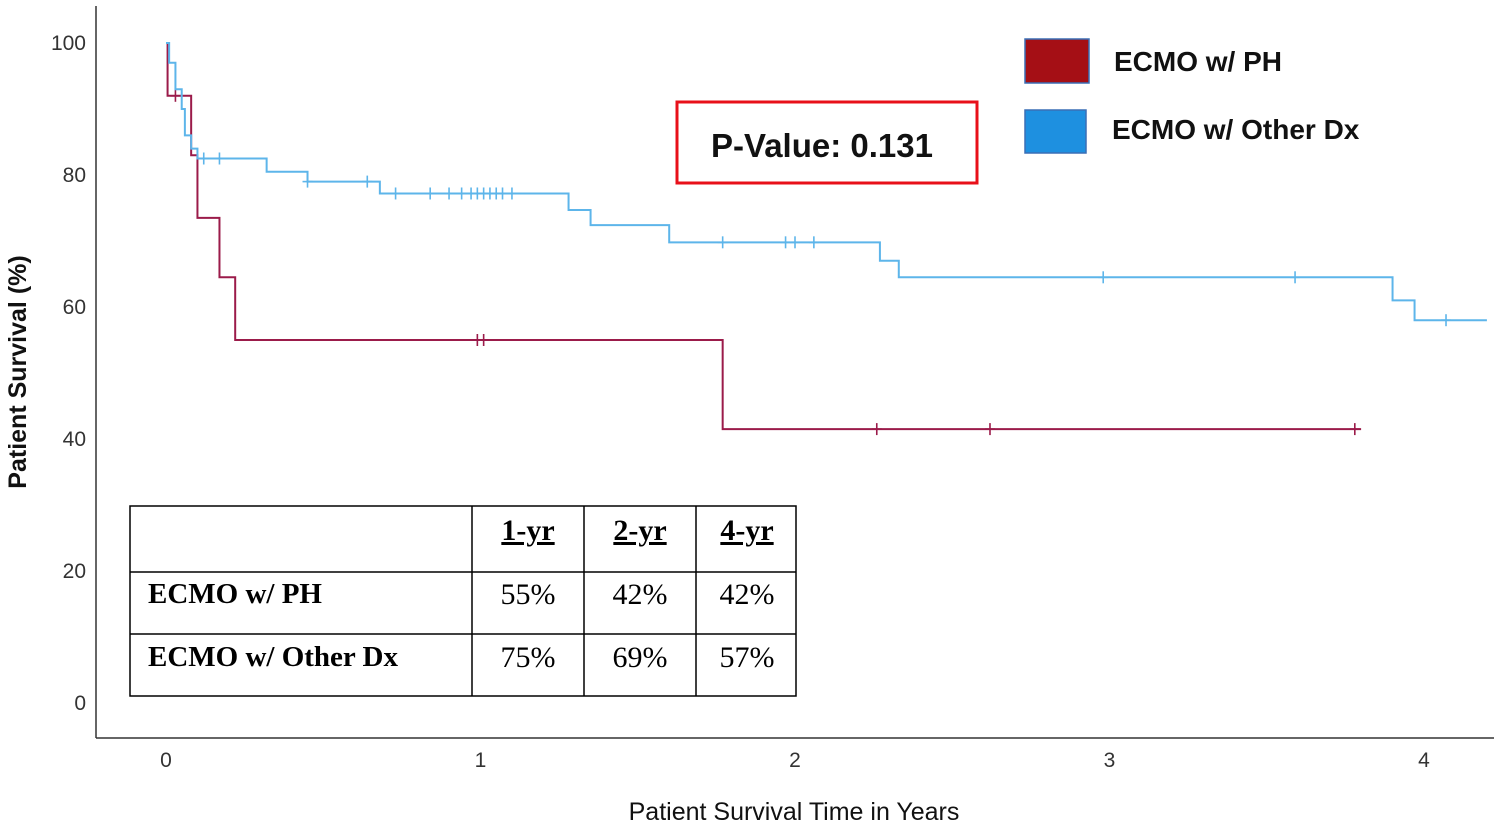 This screenshot has height=826, width=1496. What do you see at coordinates (74, 307) in the screenshot?
I see `y-tick-label: 60` at bounding box center [74, 307].